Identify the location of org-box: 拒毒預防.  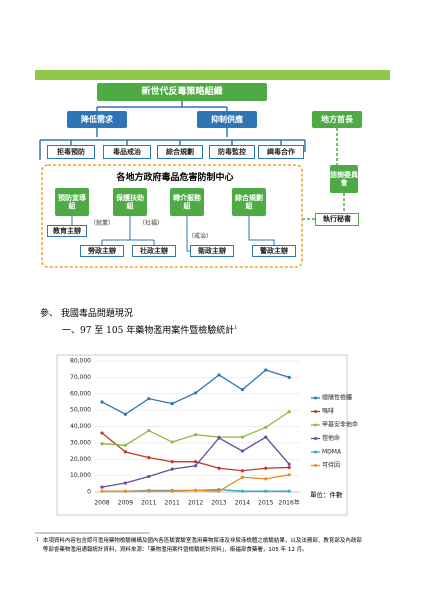
(71, 152).